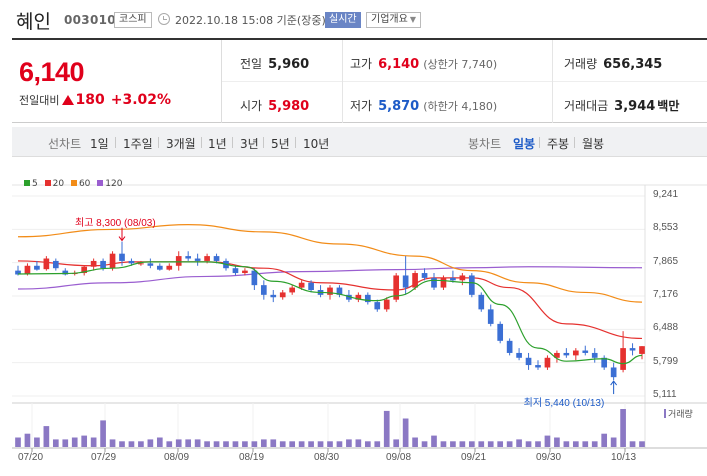  Describe the element at coordinates (524, 144) in the screenshot. I see `candle-daily: 일봉` at that location.